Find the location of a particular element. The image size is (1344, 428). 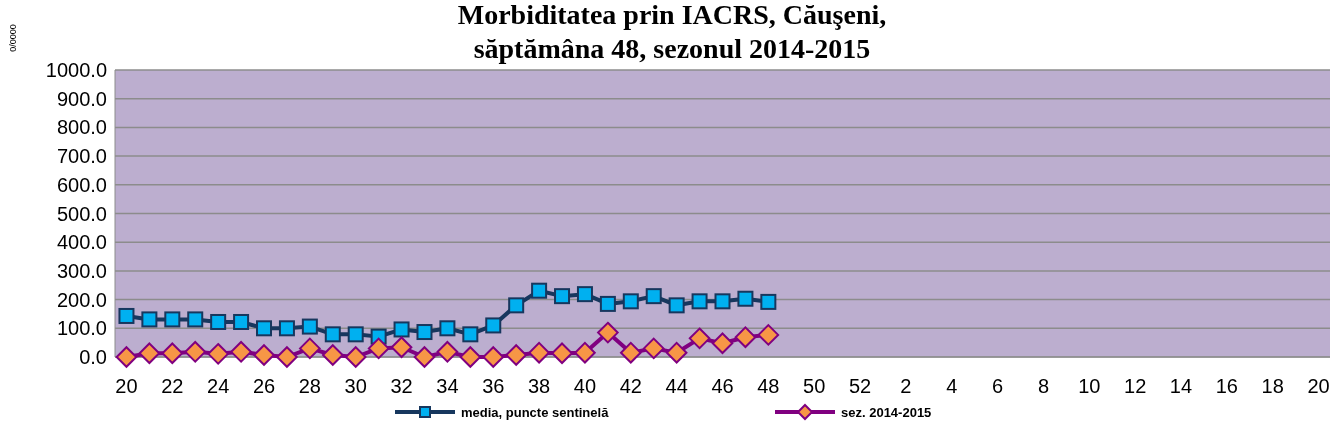

x-tick-label: 46 is located at coordinates (722, 386).